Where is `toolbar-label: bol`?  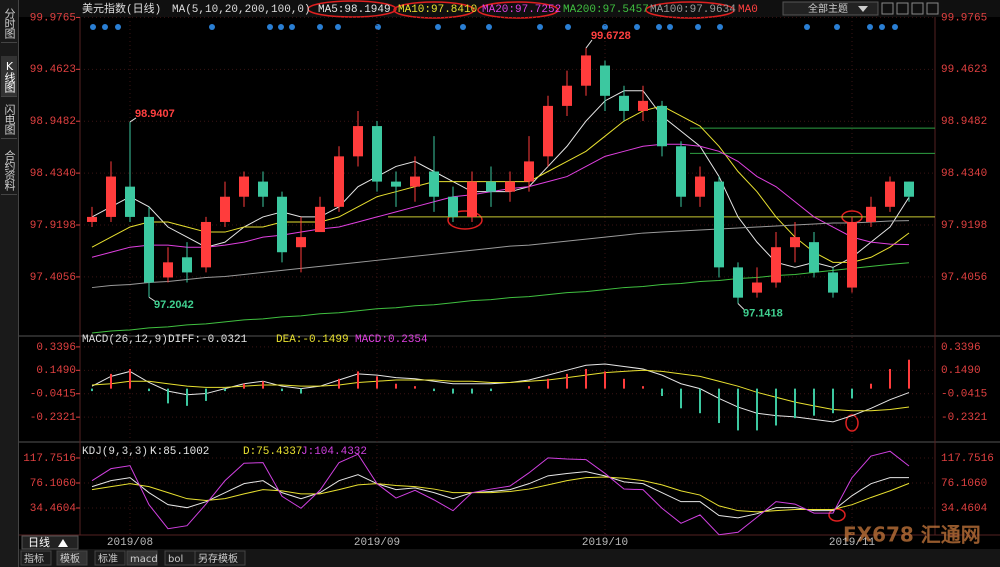
toolbar-label: bol is located at coordinates (175, 559).